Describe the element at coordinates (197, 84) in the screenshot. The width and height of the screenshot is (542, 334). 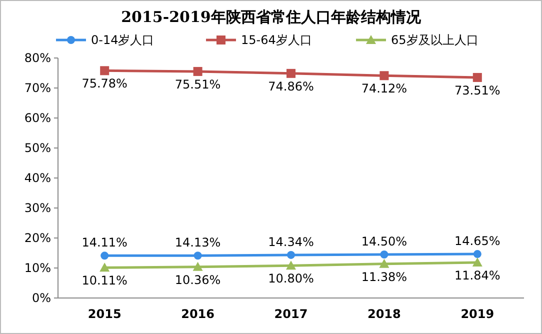
I see `data-label: 75.51%` at that location.